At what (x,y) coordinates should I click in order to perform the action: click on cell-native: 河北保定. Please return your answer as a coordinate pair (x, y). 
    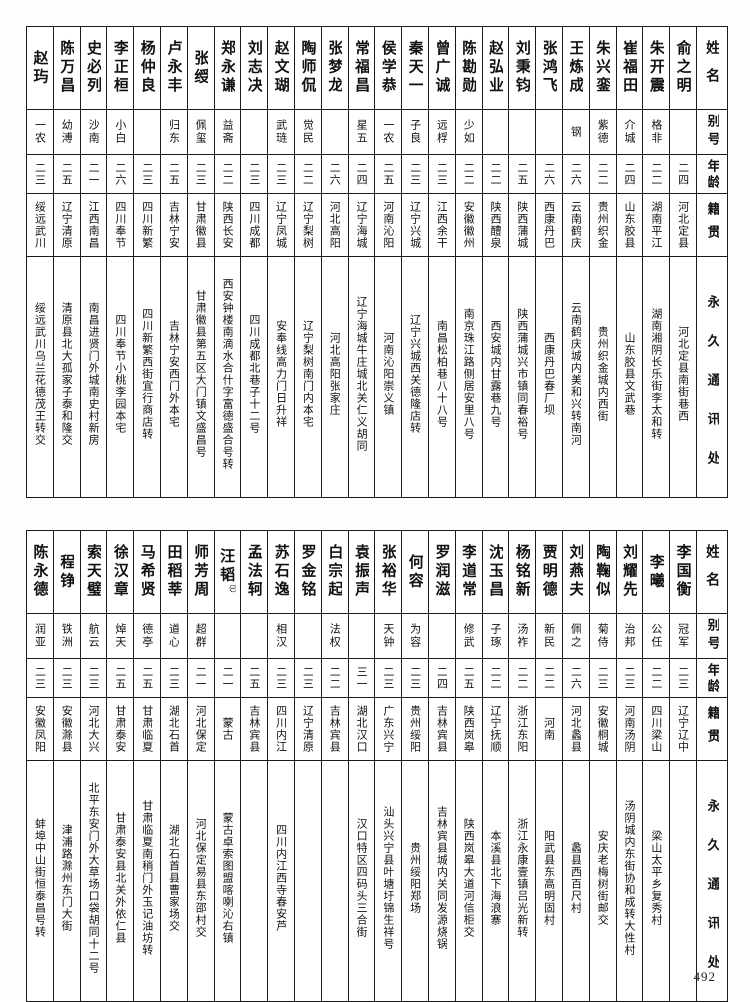
    Looking at the image, I should click on (200, 729).